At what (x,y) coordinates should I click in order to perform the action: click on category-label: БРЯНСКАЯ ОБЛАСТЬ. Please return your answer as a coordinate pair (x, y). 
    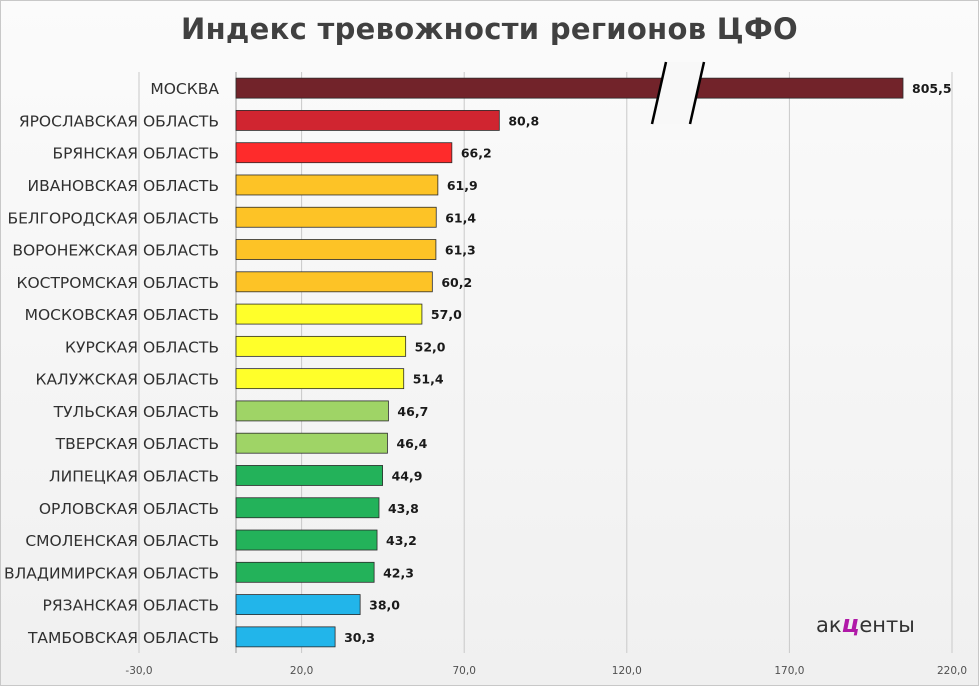
    Looking at the image, I should click on (135, 154).